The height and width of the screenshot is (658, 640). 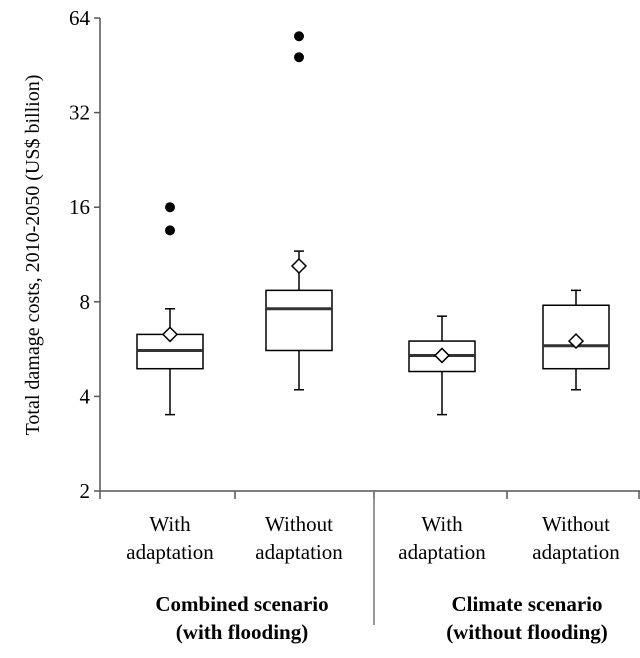 I want to click on group-label-line1: Climate scenario, so click(x=526, y=604).